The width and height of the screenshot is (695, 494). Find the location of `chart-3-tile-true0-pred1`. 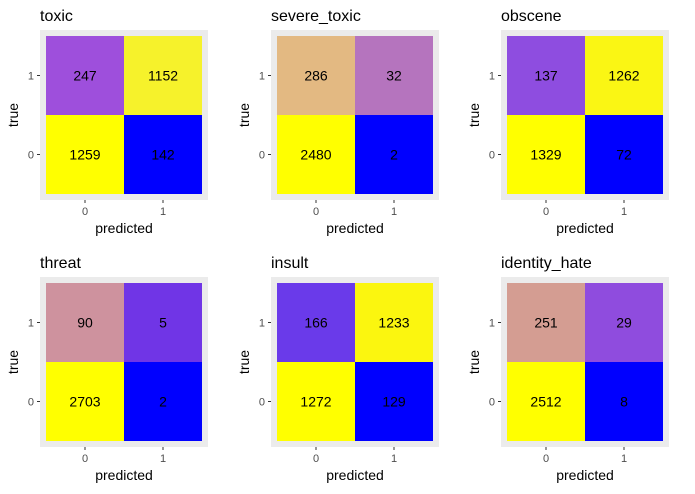

chart-3-tile-true0-pred1 is located at coordinates (163, 401).